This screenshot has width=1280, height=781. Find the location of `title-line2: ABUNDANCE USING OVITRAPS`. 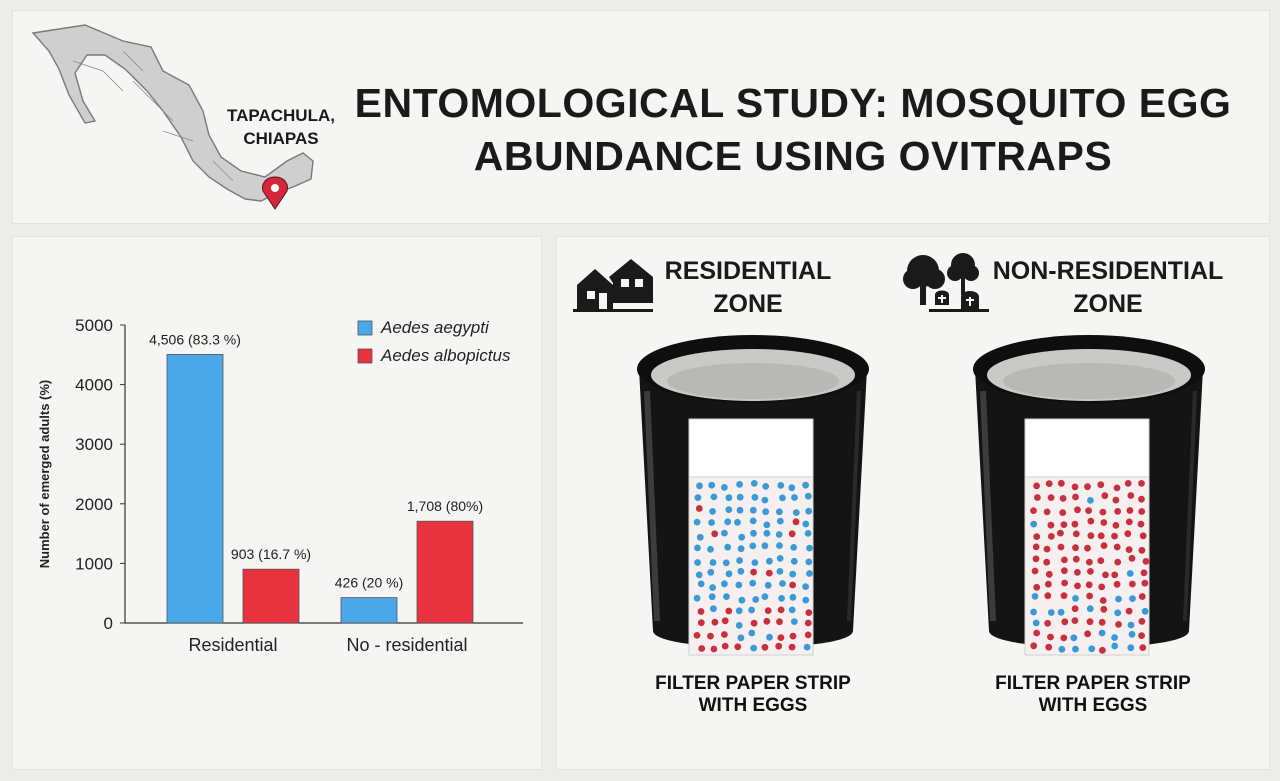

title-line2: ABUNDANCE USING OVITRAPS is located at coordinates (793, 156).